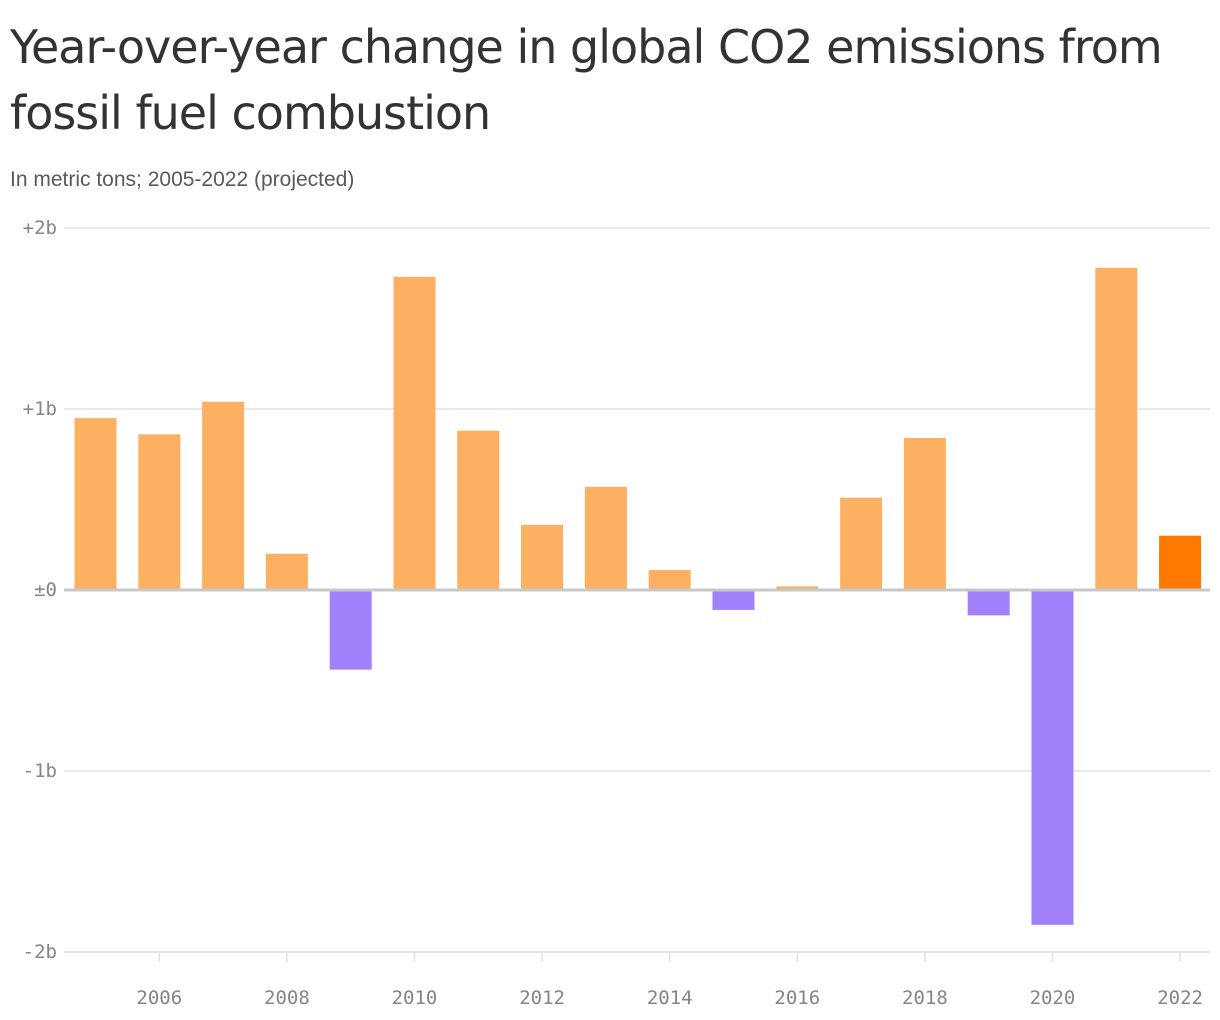  What do you see at coordinates (95, 504) in the screenshot?
I see `bar-2005` at bounding box center [95, 504].